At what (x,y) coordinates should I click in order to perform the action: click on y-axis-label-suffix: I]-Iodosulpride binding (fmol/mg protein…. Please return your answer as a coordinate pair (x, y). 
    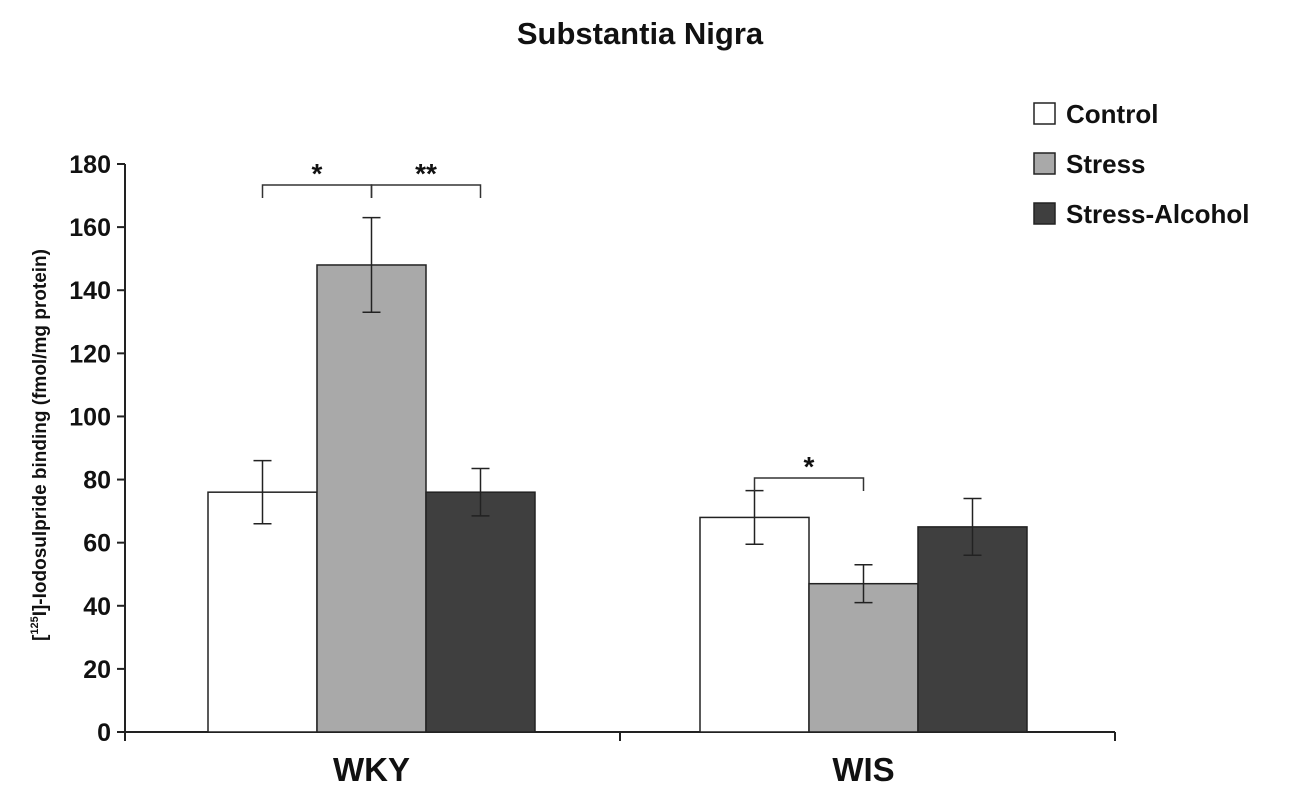
    Looking at the image, I should click on (40, 432).